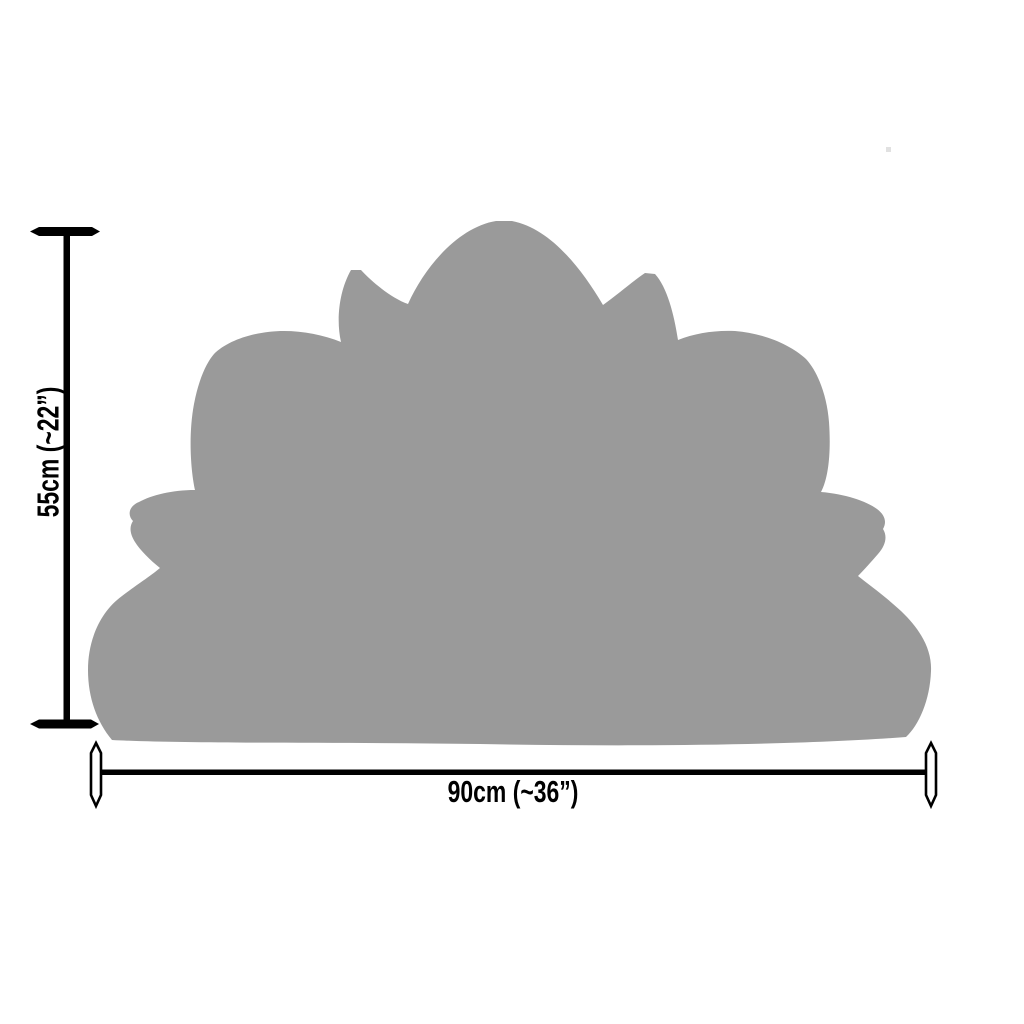 This screenshot has height=1024, width=1024. What do you see at coordinates (513, 772) in the screenshot?
I see `width-dimension-stem` at bounding box center [513, 772].